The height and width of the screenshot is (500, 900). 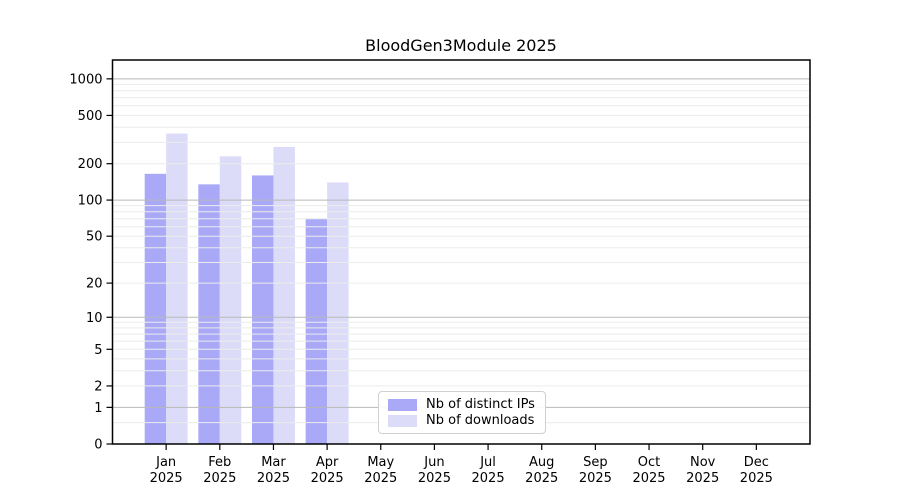 I want to click on y-tick-label-200: 200, so click(x=90, y=164).